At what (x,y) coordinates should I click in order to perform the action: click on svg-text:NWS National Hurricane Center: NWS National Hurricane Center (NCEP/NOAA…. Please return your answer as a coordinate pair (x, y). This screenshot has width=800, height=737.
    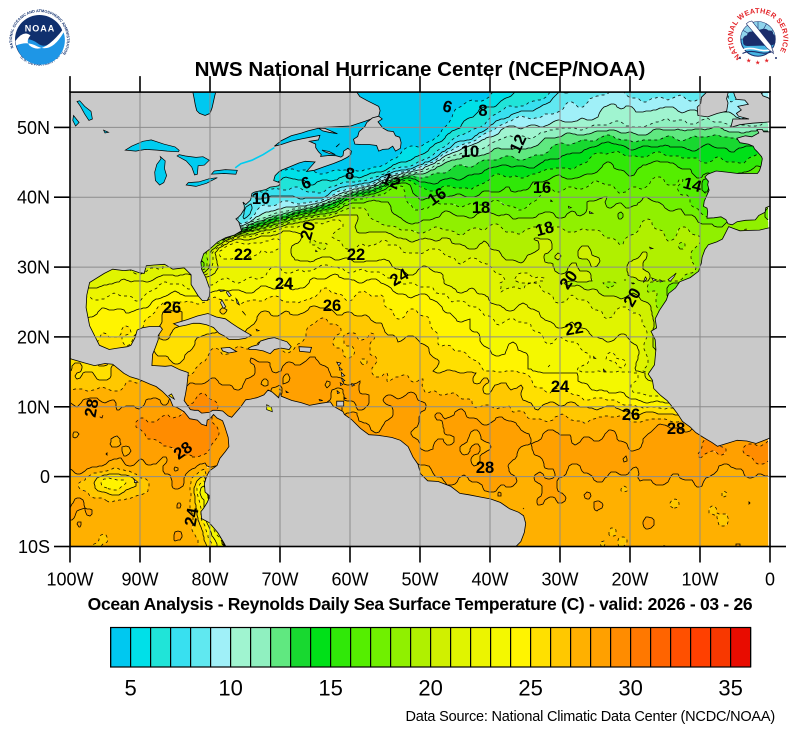
    Looking at the image, I should click on (420, 69).